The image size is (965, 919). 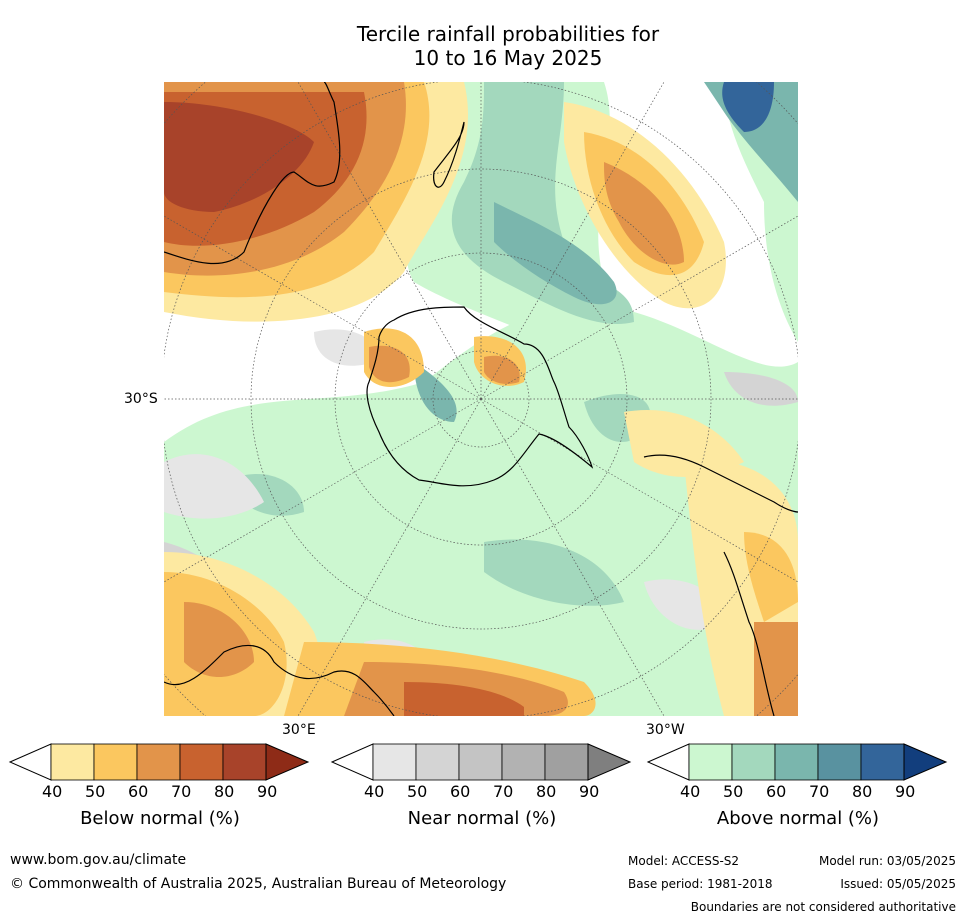 I want to click on colorbar-above-tick: 40, so click(x=690, y=791).